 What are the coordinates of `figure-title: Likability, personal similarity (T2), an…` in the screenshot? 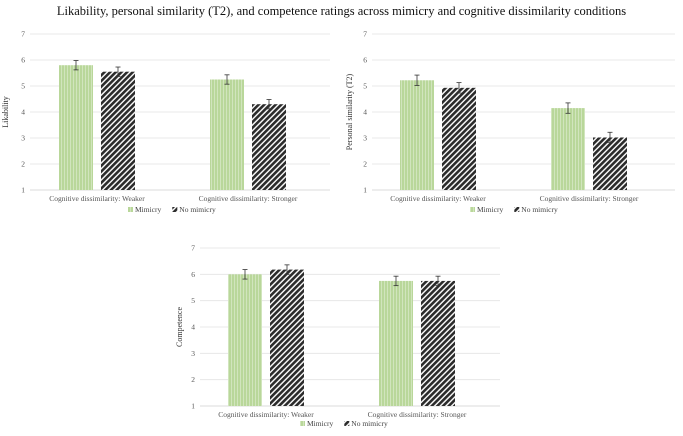 It's located at (341, 11).